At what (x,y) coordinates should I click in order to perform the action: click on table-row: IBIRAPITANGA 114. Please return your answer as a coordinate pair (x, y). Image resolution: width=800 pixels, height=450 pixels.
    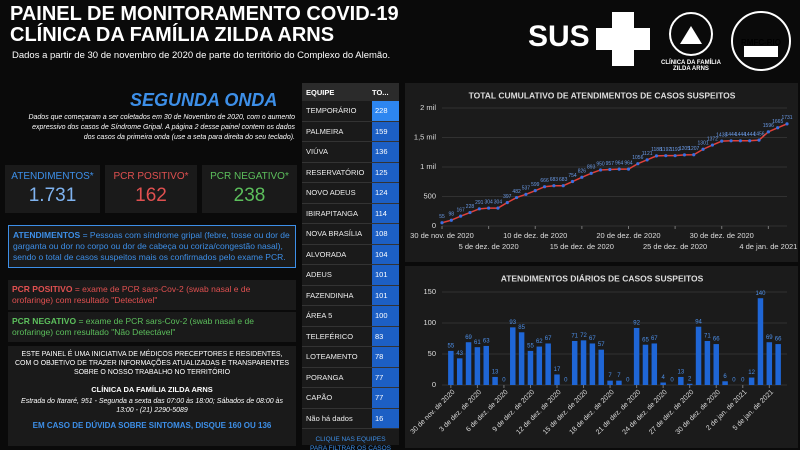
    Looking at the image, I should click on (350, 213).